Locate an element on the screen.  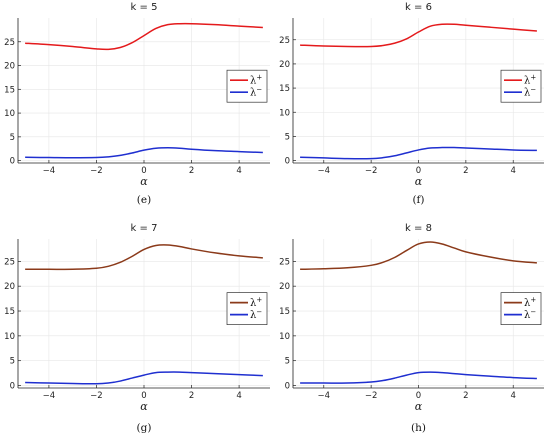
panel-title: k = 6 is located at coordinates (418, 7).